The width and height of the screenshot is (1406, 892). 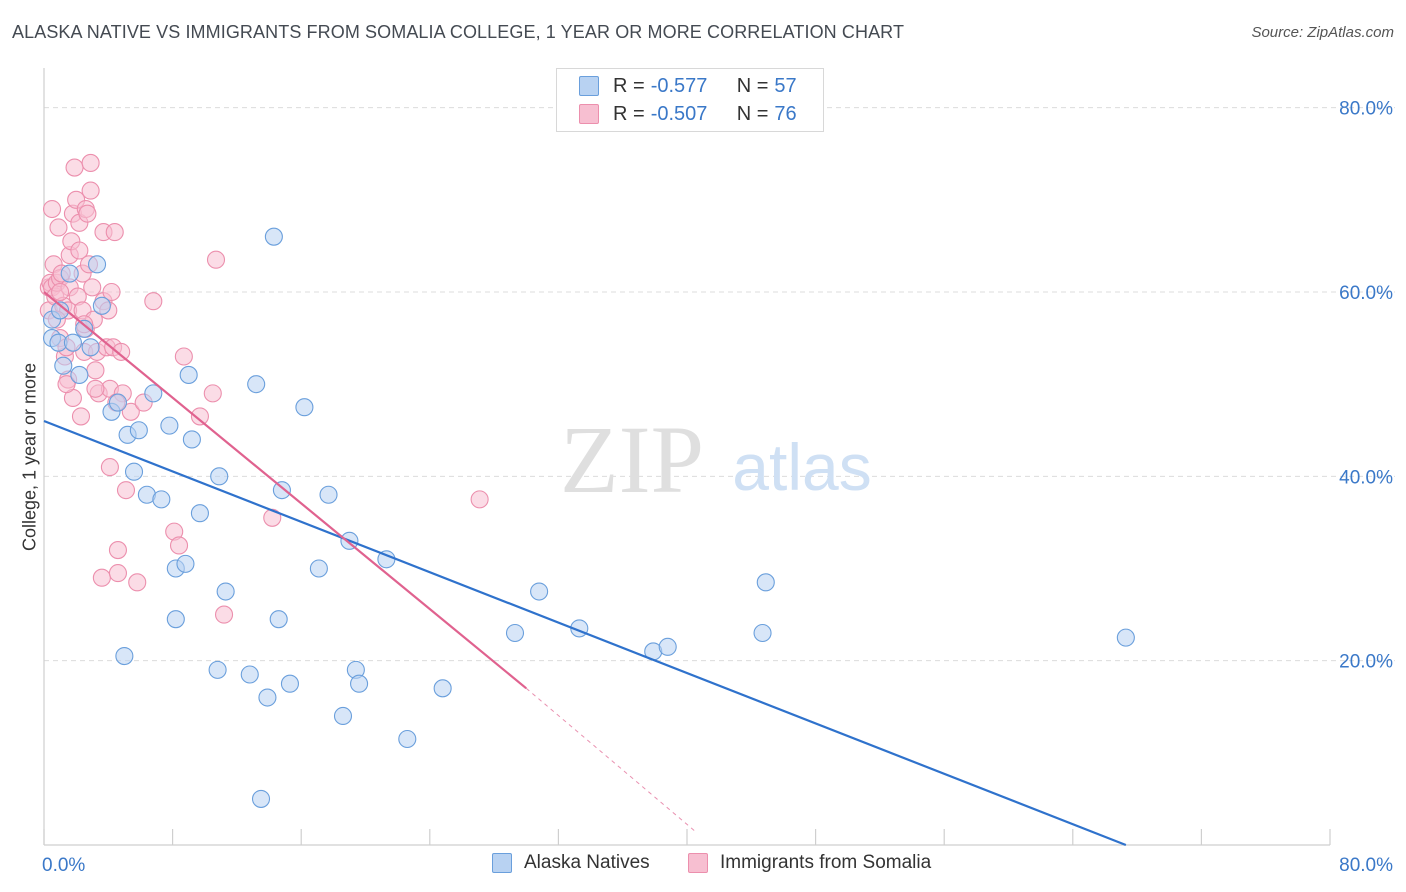 I want to click on legend-n-value: 76, so click(x=785, y=113).